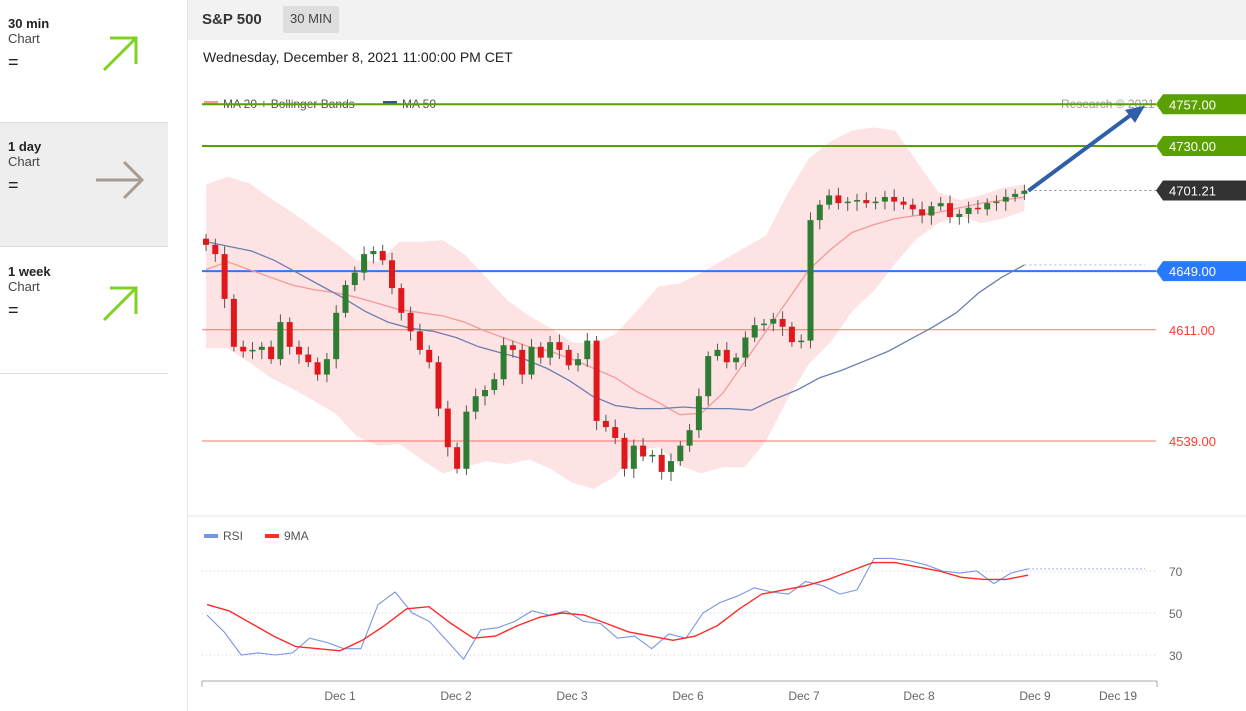  Describe the element at coordinates (84, 310) in the screenshot. I see `sidebar-item-1week: 1 week Chart =` at that location.